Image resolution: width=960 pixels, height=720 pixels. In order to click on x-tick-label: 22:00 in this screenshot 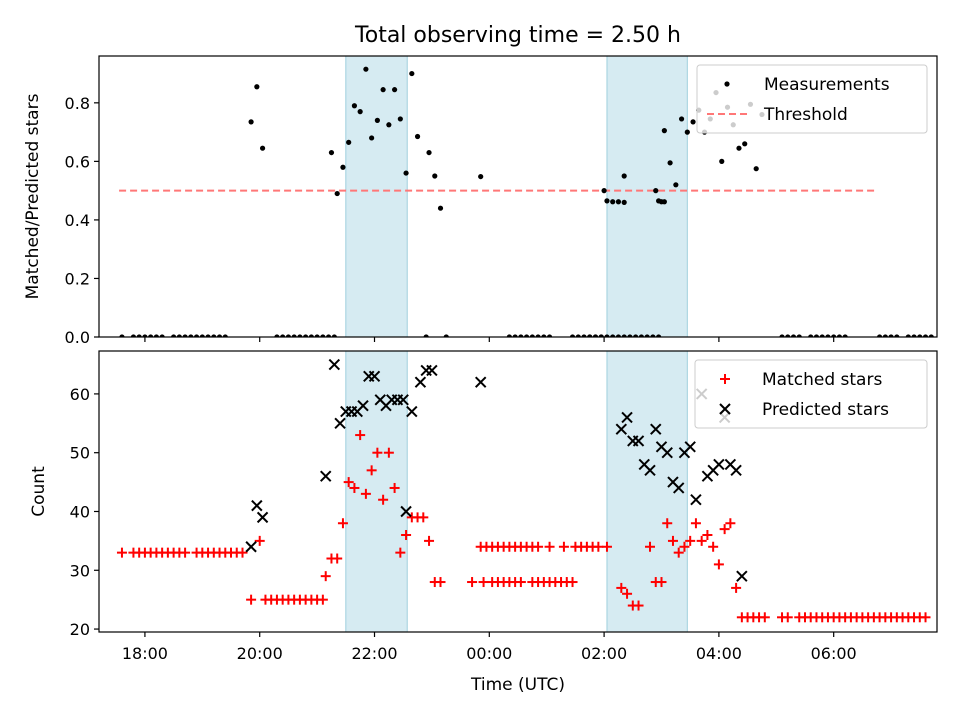, I will do `click(374, 653)`.